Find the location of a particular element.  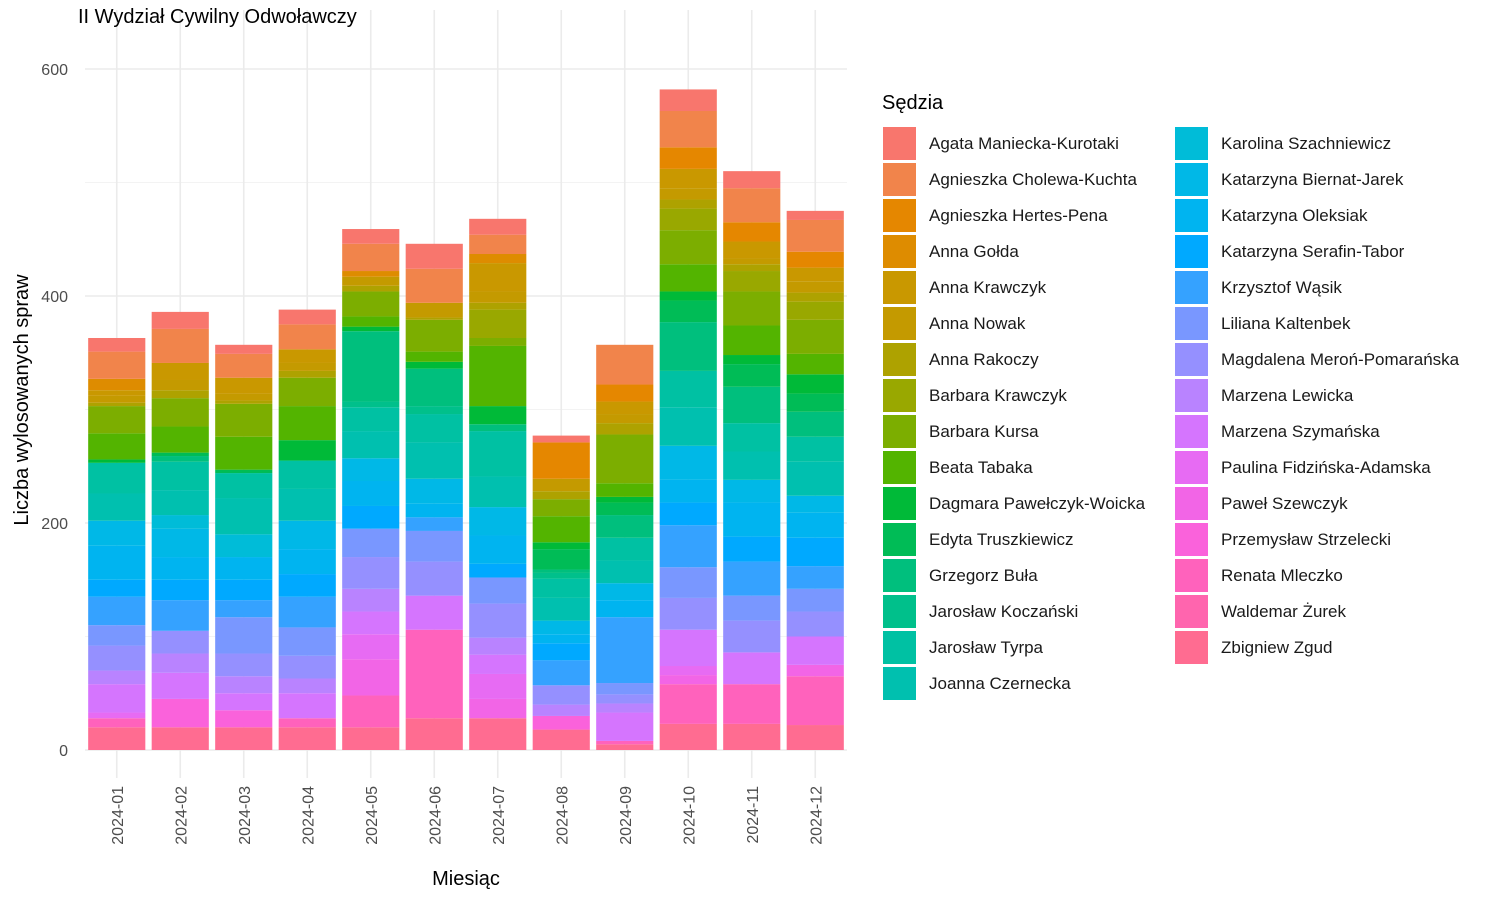

legend-label: Agnieszka Cholewa-Kuchta is located at coordinates (1033, 179).